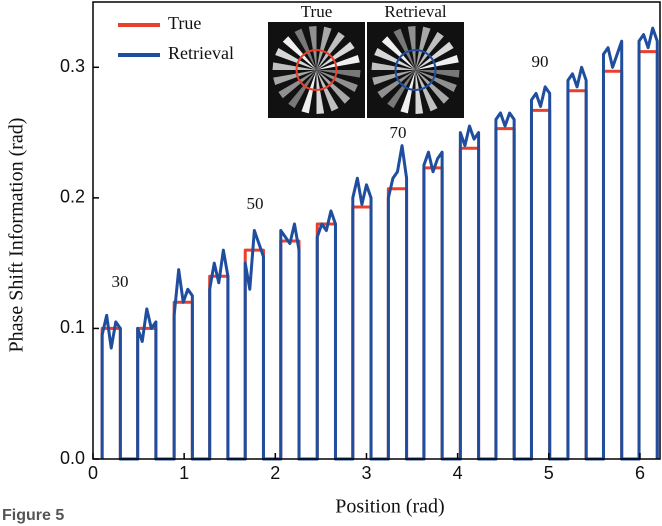  I want to click on x-tick-label: 5, so click(549, 473).